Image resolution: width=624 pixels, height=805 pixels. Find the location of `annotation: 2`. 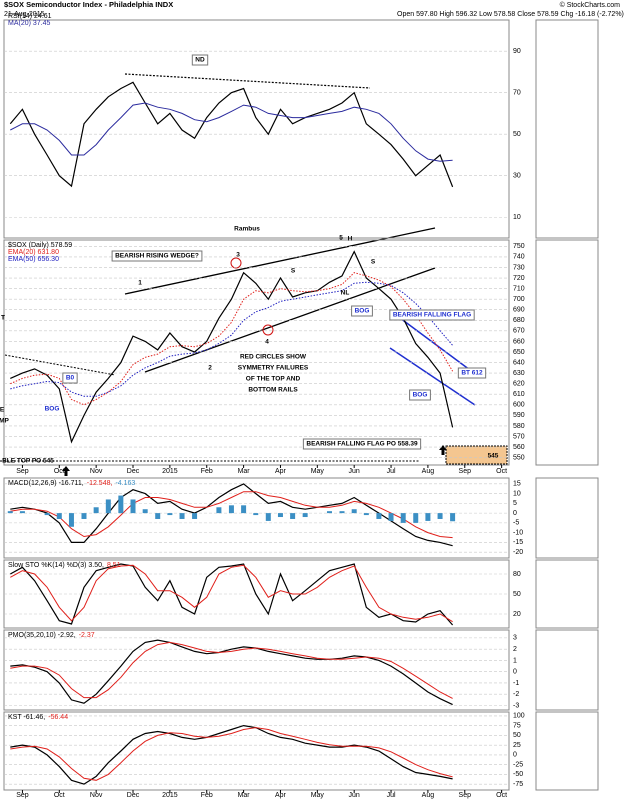

annotation: 2 is located at coordinates (210, 368).